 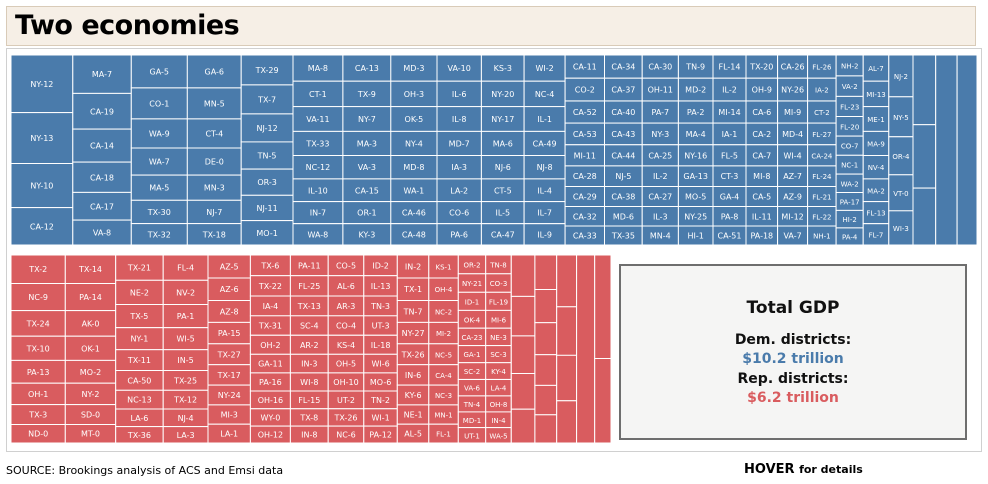 I want to click on treemap-cell: NY-20, so click(x=502, y=94).